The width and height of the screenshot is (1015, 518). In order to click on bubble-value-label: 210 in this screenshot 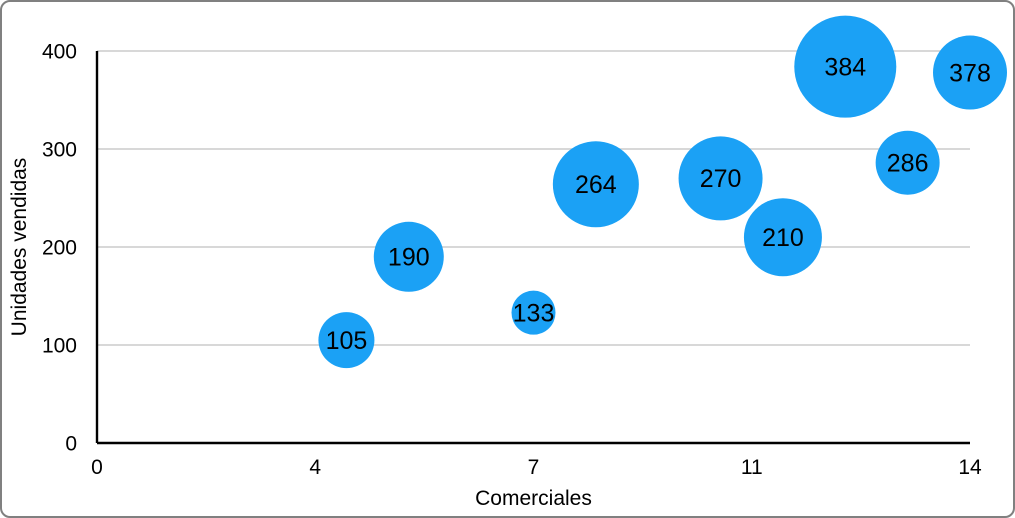, I will do `click(783, 238)`.